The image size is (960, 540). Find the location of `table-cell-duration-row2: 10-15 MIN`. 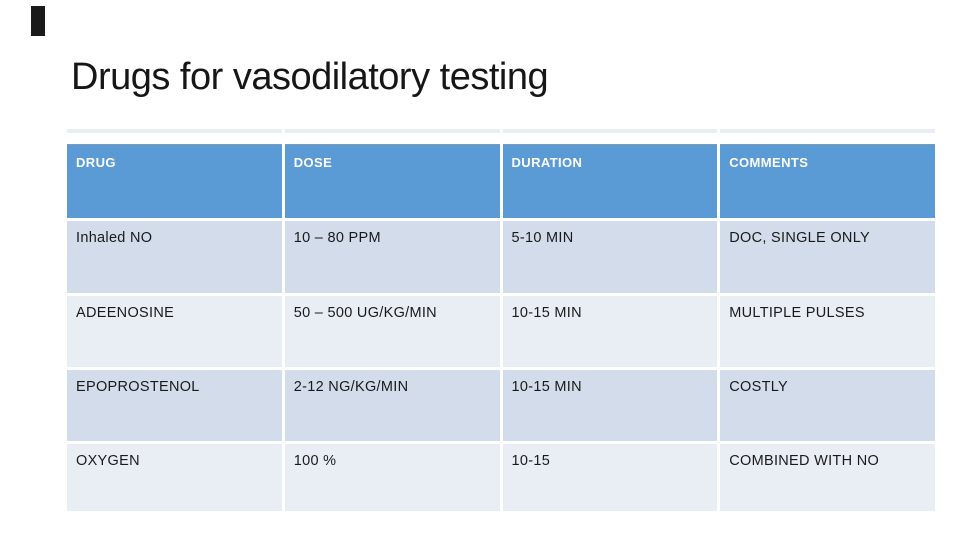

table-cell-duration-row2: 10-15 MIN is located at coordinates (610, 331).